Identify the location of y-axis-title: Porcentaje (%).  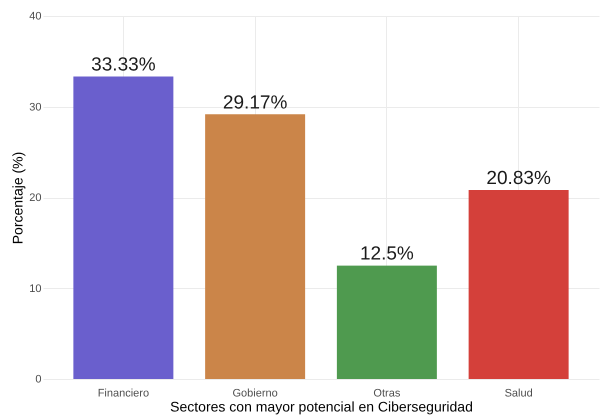
(17, 198).